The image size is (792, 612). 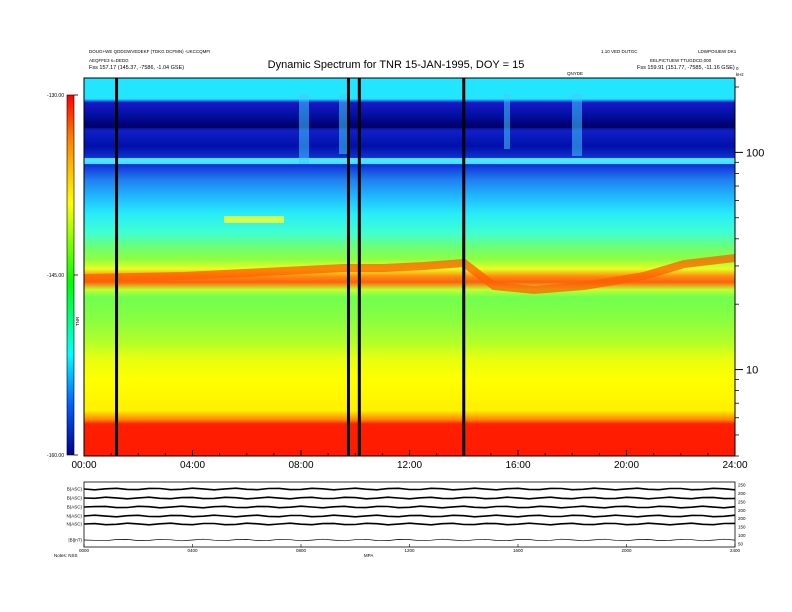 What do you see at coordinates (517, 465) in the screenshot?
I see `x-tick-label-4: 16:00` at bounding box center [517, 465].